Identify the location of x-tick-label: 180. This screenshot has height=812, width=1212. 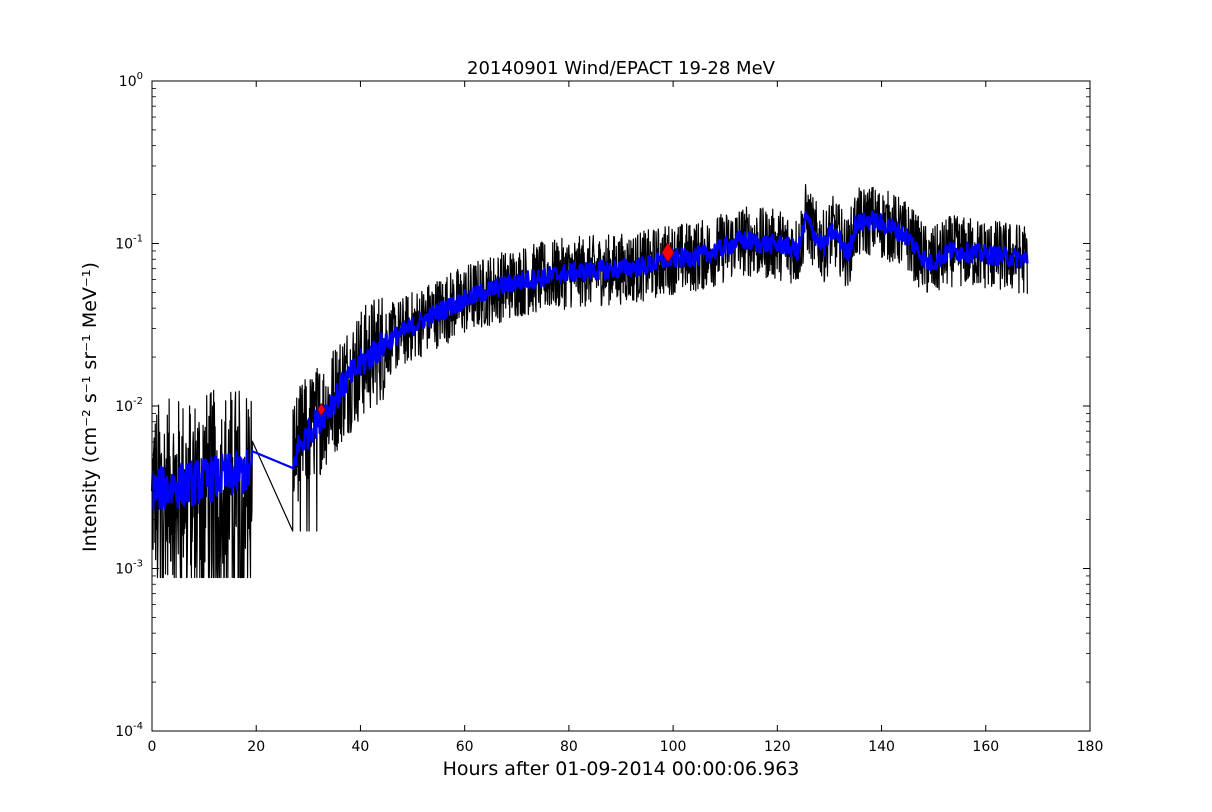
(1090, 747).